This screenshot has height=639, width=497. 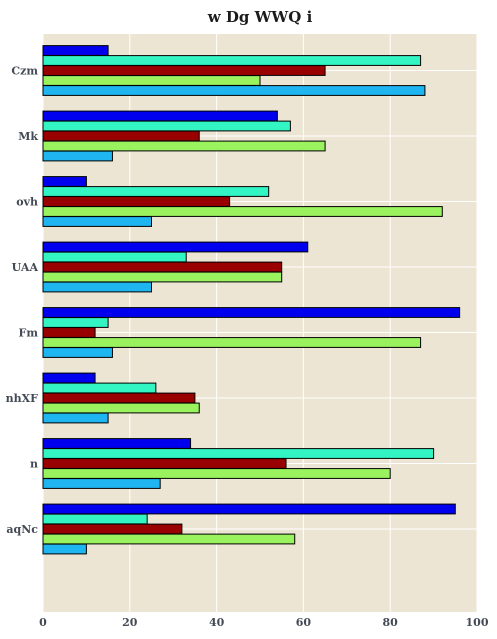 I want to click on x-tick-label: 40, so click(x=217, y=622).